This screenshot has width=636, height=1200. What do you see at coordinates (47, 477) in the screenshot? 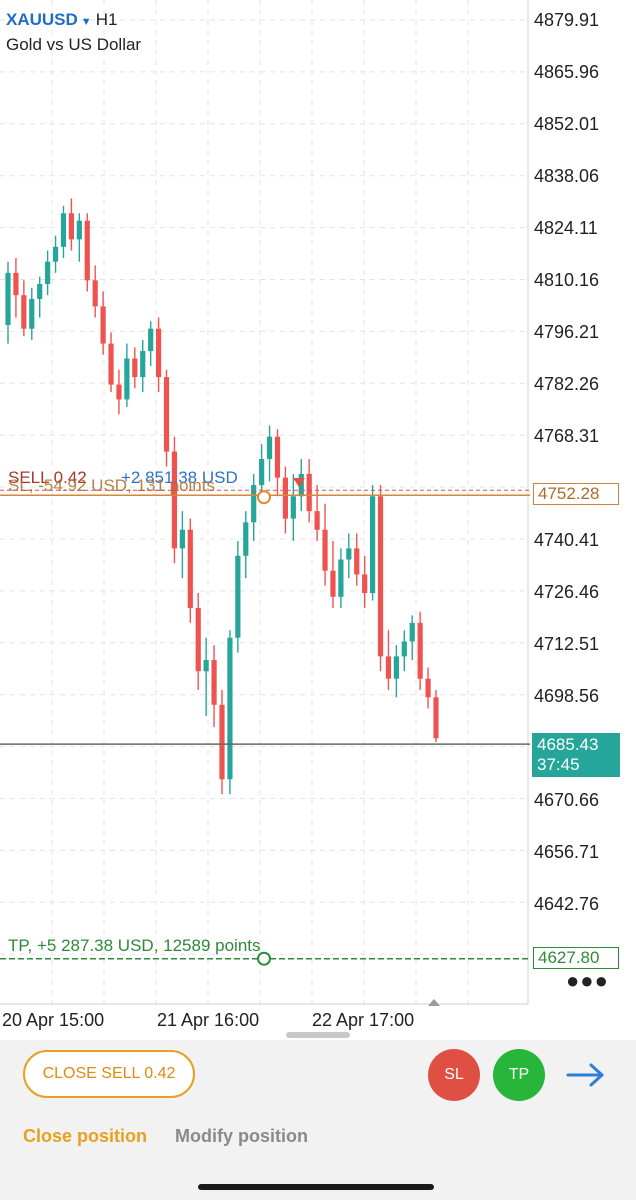
I see `sell-position-label: SELL 0.42` at bounding box center [47, 477].